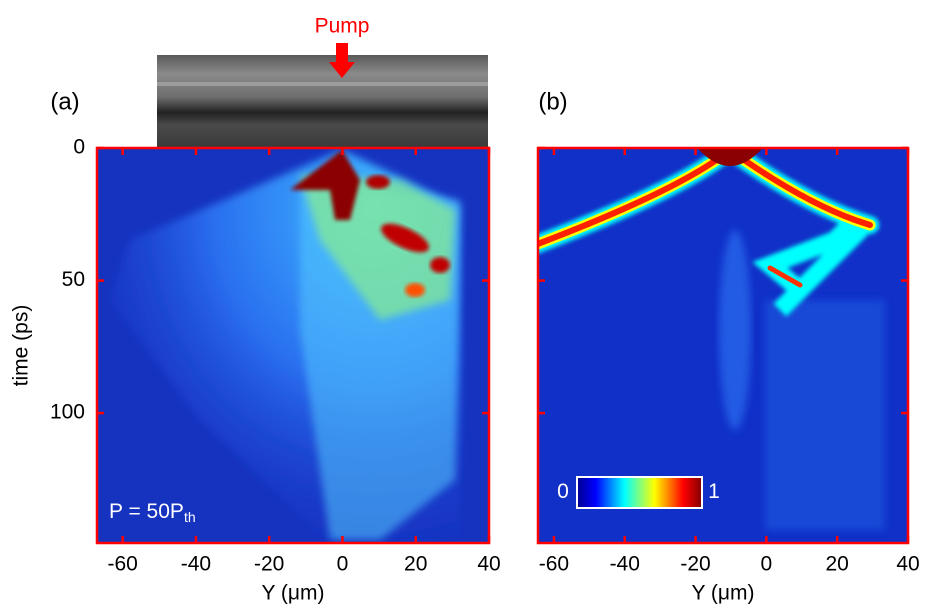 The width and height of the screenshot is (925, 612). Describe the element at coordinates (342, 60) in the screenshot. I see `pump-arrow` at that location.